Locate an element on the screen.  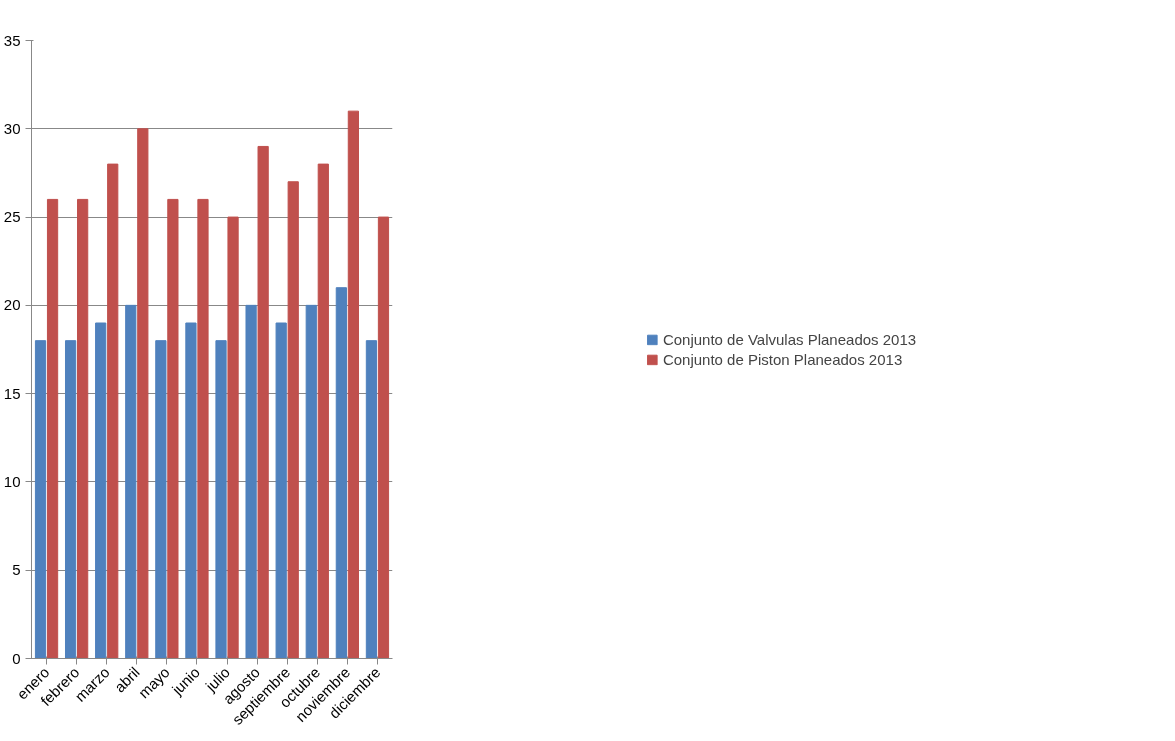
y-tick-label: 5 is located at coordinates (16, 570).